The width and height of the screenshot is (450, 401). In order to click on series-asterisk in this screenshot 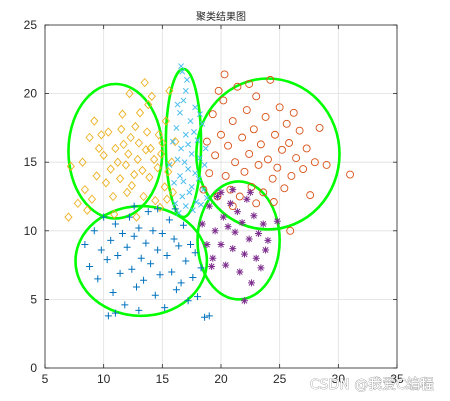, I will do `click(239, 245)`.